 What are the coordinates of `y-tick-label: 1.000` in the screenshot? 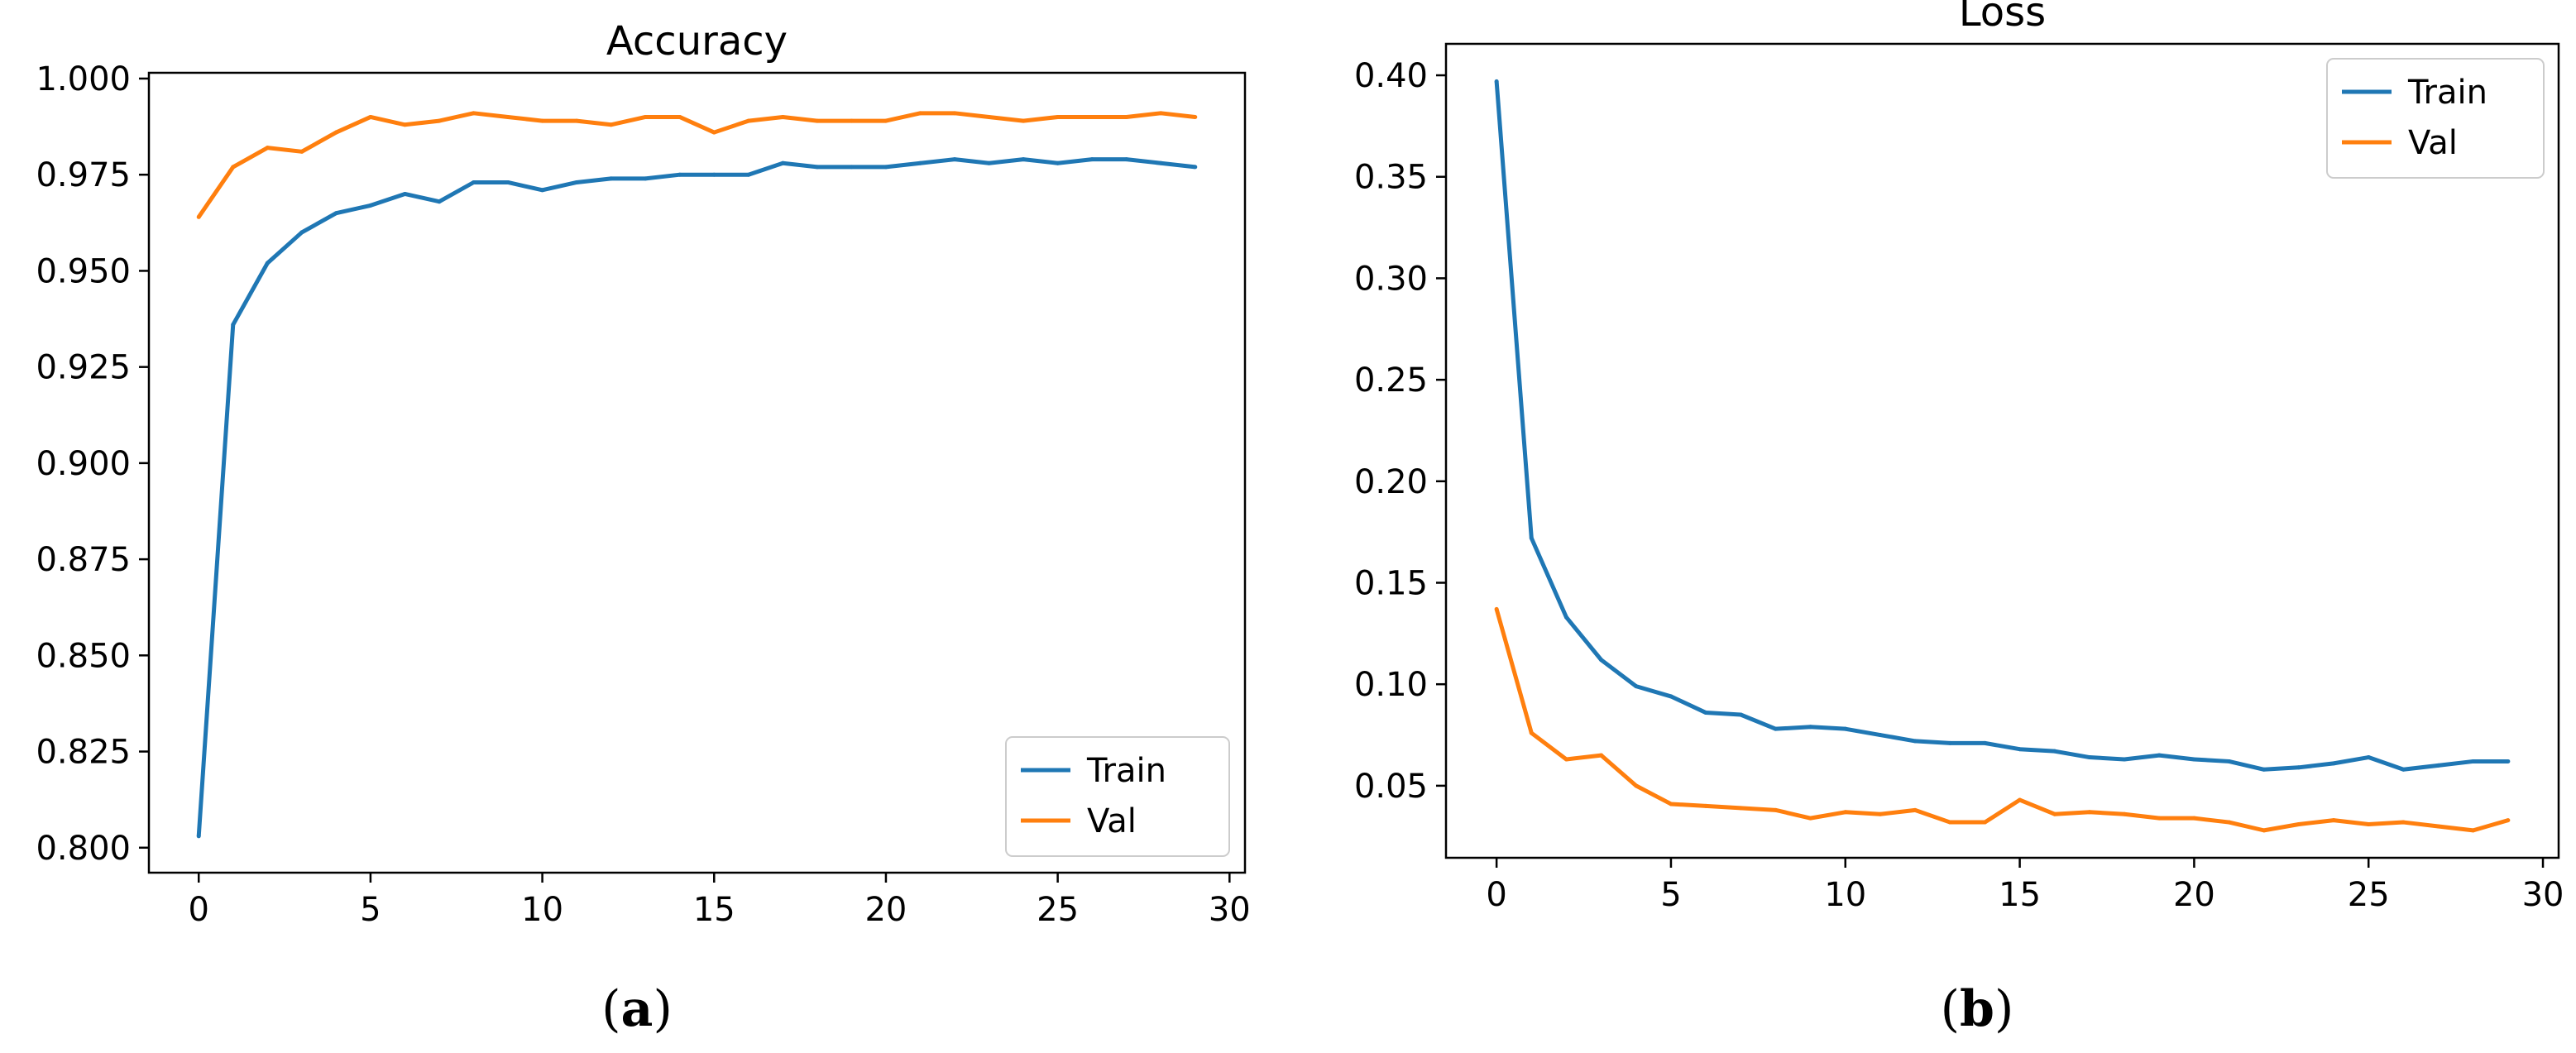 It's located at (84, 79).